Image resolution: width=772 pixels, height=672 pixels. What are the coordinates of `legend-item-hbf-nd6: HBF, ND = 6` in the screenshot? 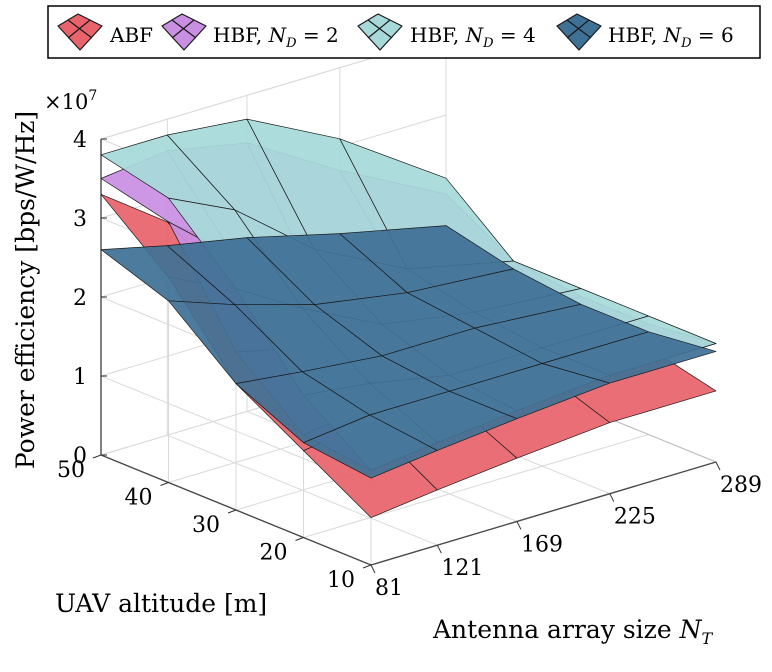 It's located at (645, 32).